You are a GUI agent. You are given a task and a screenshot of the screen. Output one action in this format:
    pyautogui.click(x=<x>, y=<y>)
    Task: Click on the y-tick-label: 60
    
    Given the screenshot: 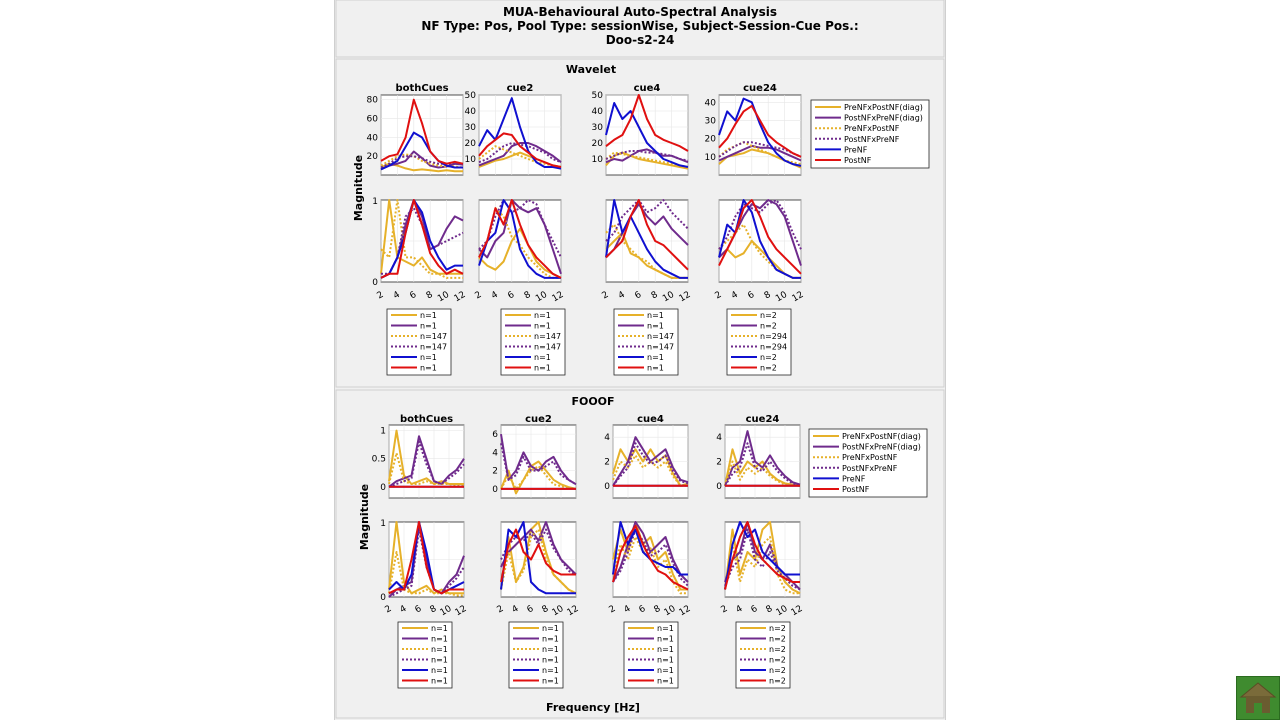 What is the action you would take?
    pyautogui.click(x=373, y=120)
    